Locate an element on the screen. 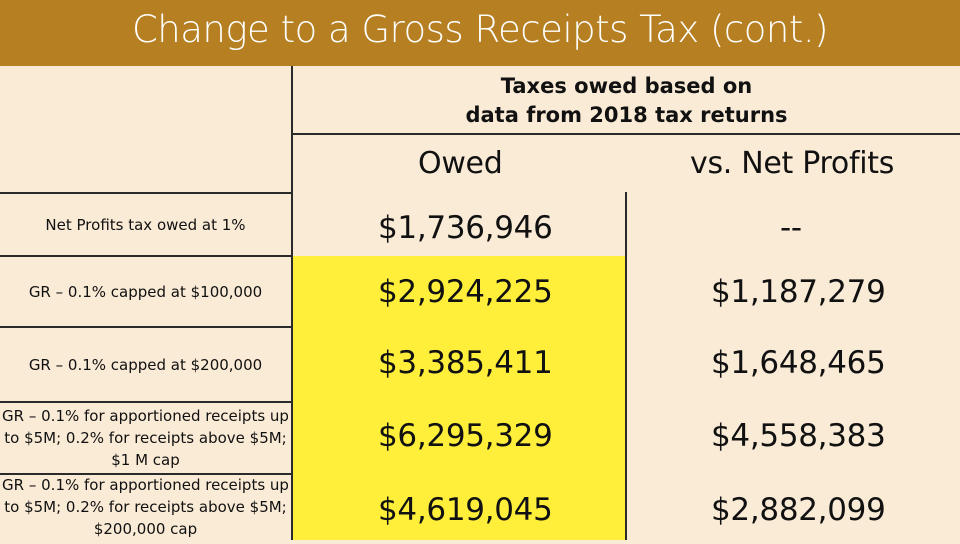 This screenshot has width=960, height=544. row-label-2-text: GR – 0.1% capped at $100,000 is located at coordinates (145, 291).